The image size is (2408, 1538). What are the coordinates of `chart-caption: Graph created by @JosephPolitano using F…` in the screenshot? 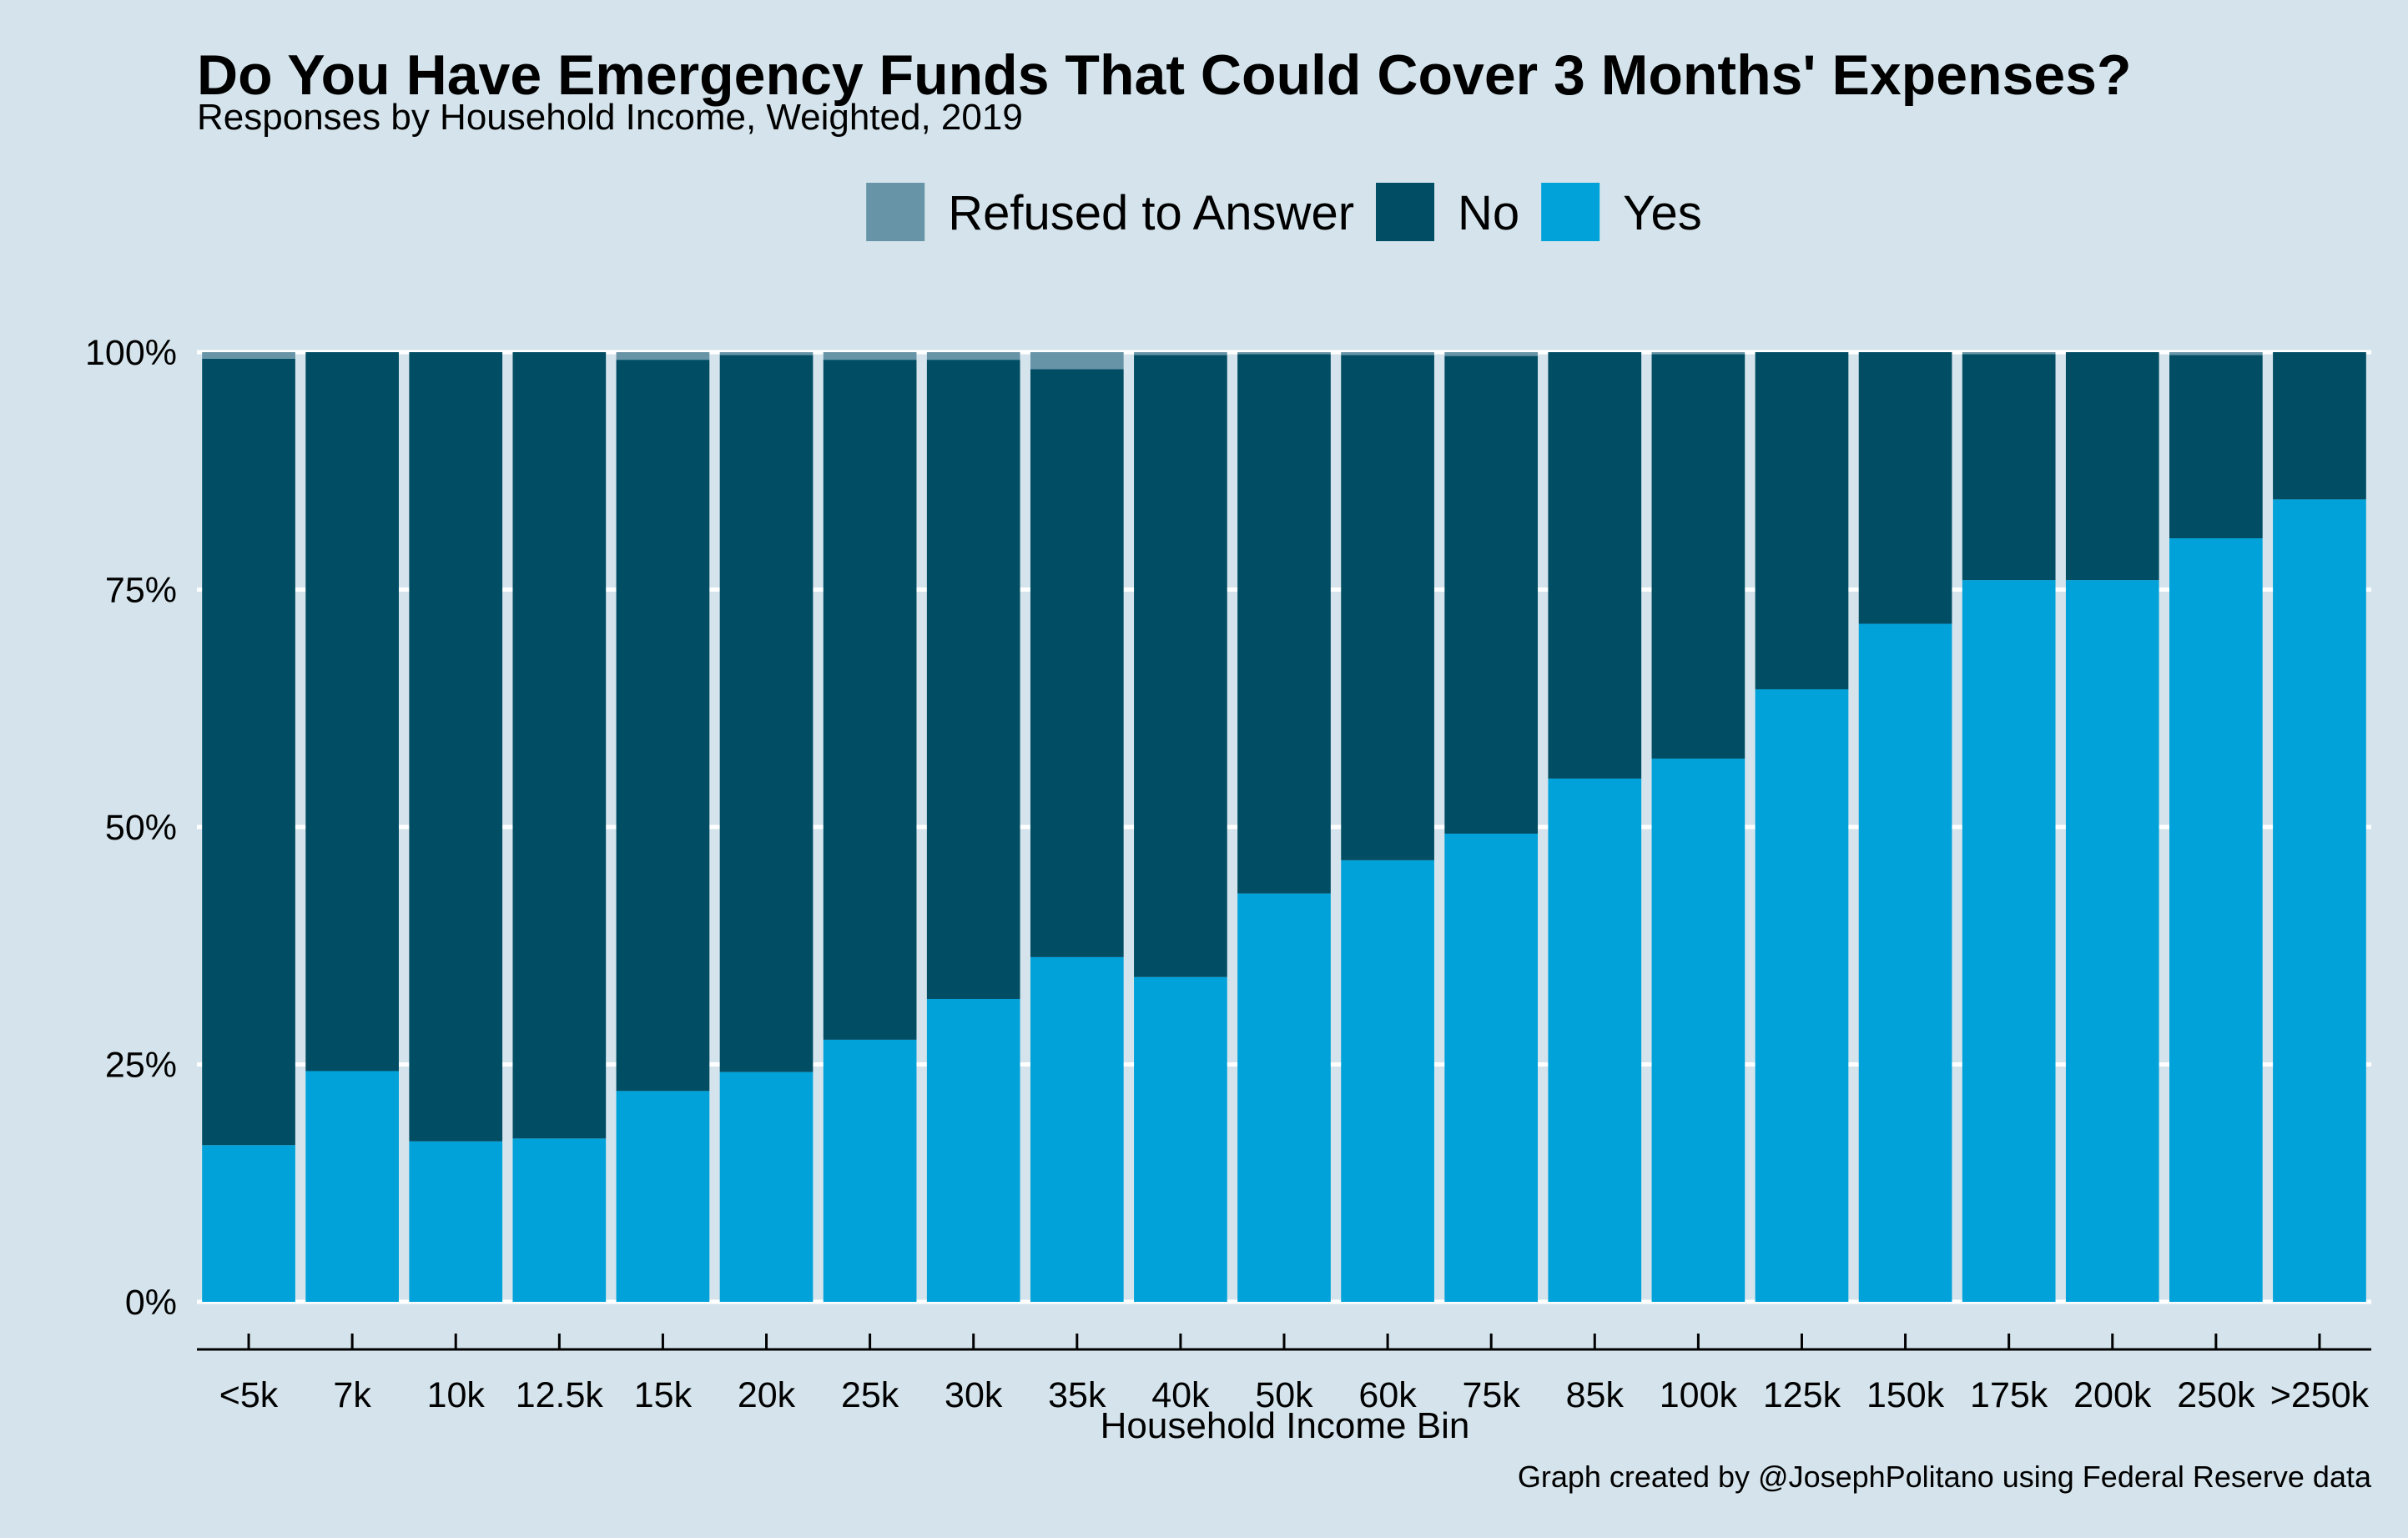 It's located at (1945, 1477).